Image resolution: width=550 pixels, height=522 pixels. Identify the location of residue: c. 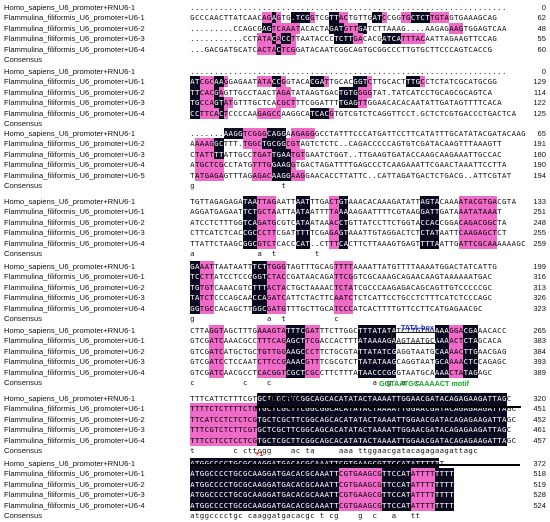
(221, 515).